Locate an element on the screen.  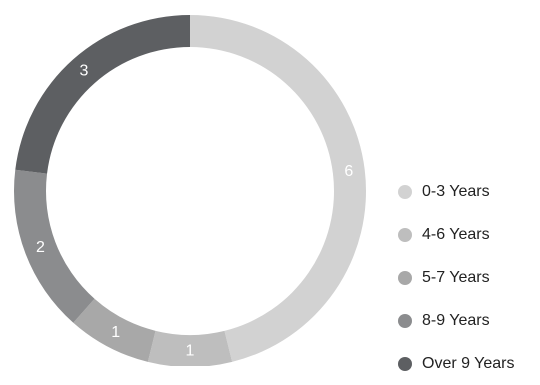
legend-item-4-6-years: 4-6 Years is located at coordinates (456, 234).